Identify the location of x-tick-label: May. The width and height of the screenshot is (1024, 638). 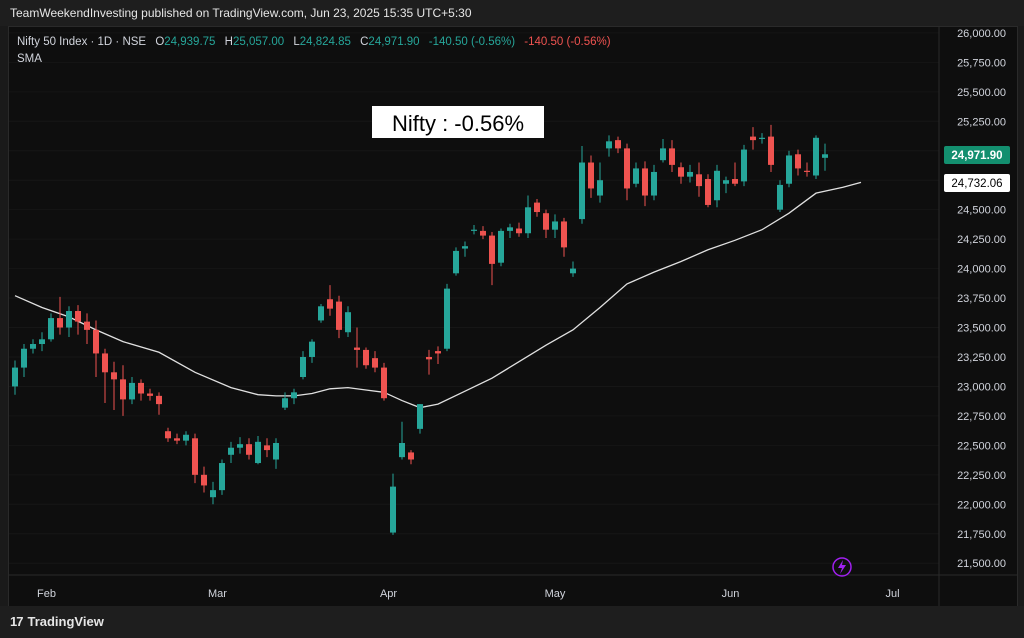
(555, 594).